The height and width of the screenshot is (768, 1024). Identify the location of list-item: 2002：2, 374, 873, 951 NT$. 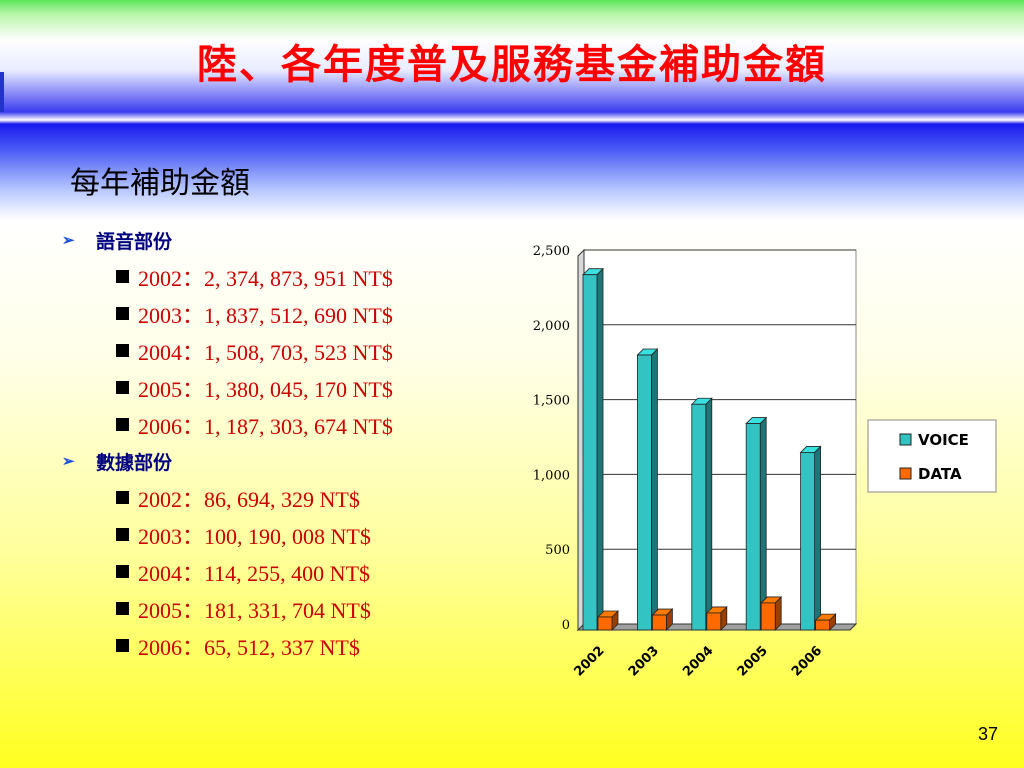
(227, 276).